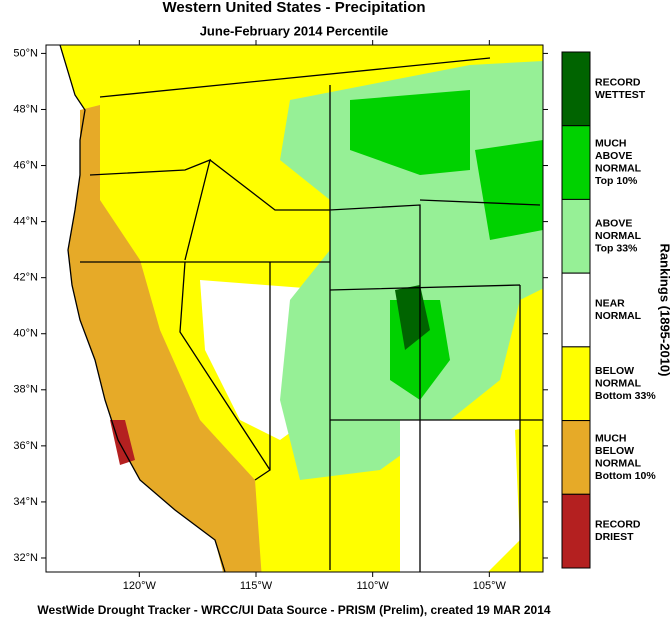  I want to click on lat-tick-label: 32°N, so click(25, 558).